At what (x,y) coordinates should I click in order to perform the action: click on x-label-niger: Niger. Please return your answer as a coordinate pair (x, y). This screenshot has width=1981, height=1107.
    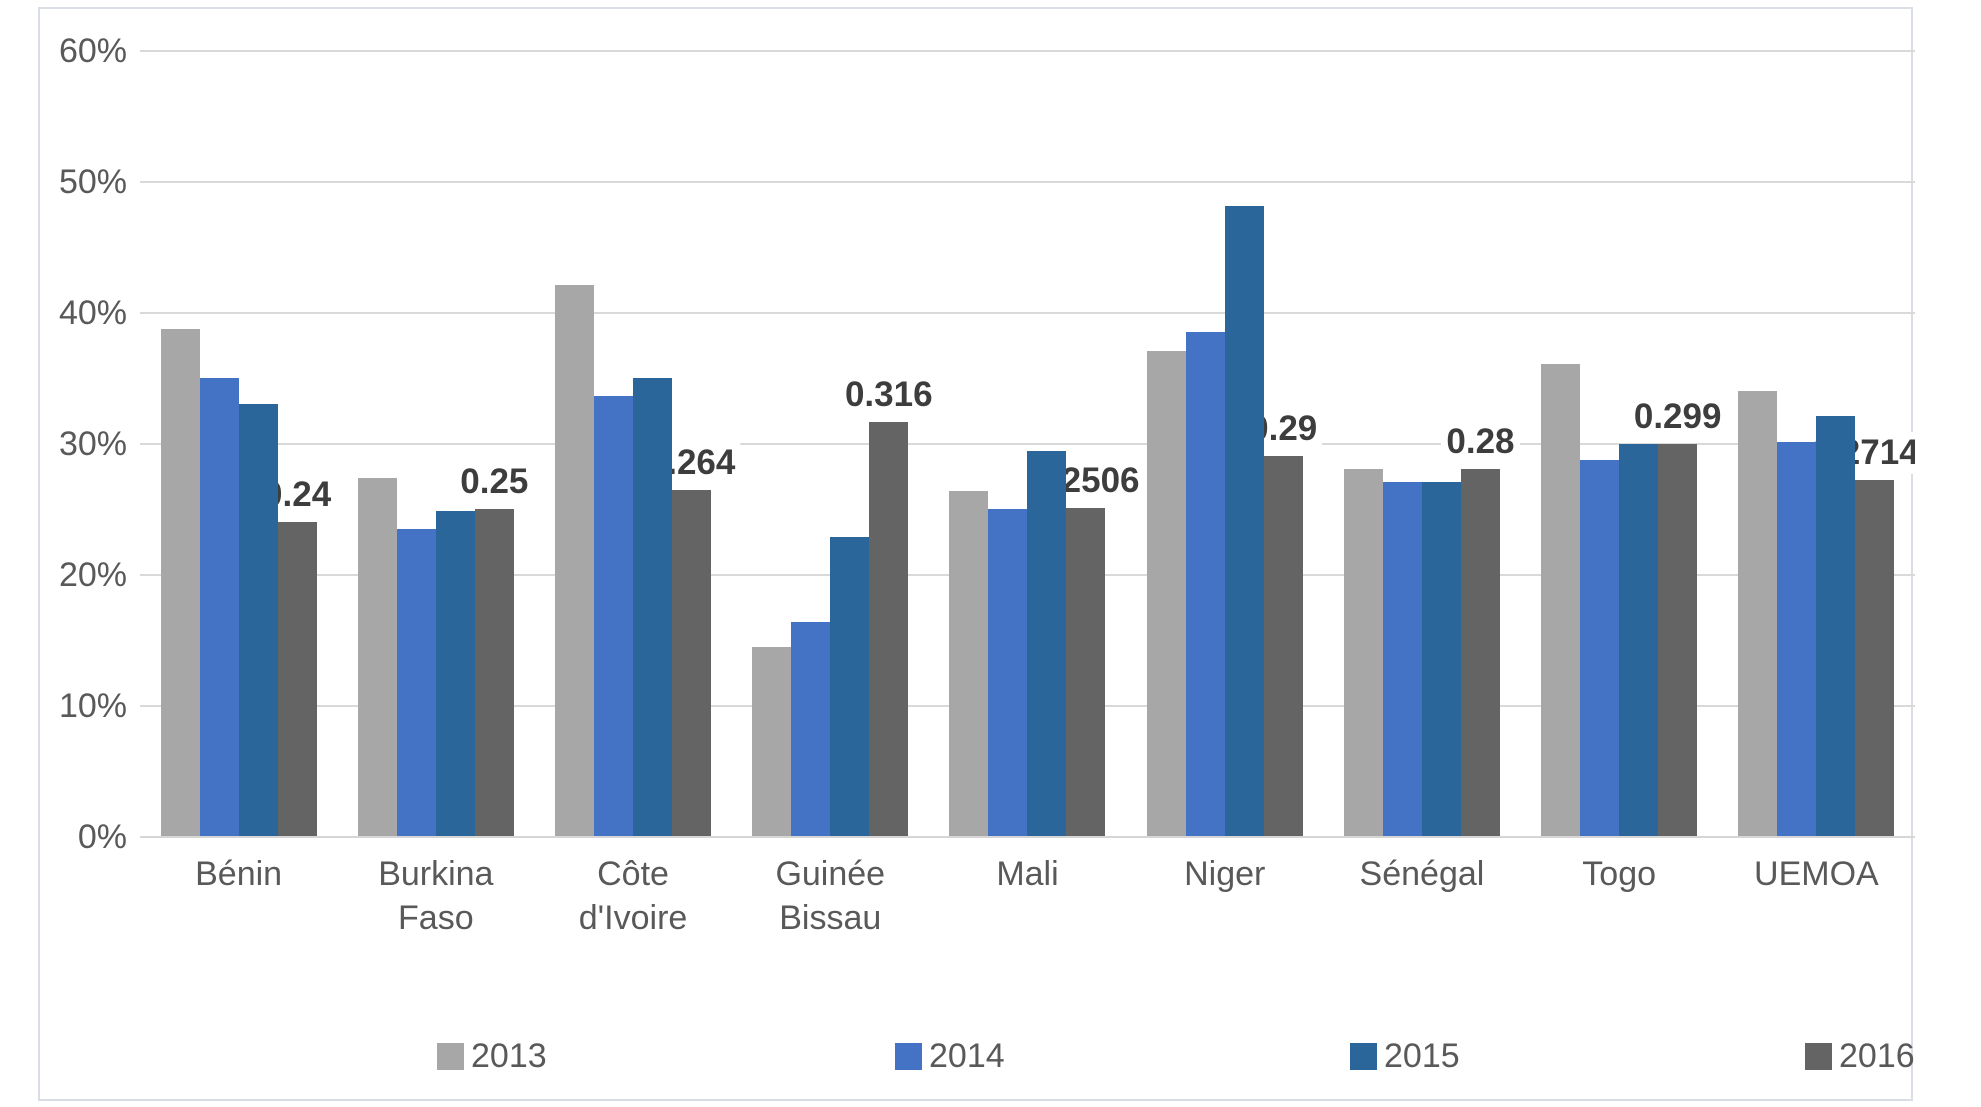
    Looking at the image, I should click on (1225, 874).